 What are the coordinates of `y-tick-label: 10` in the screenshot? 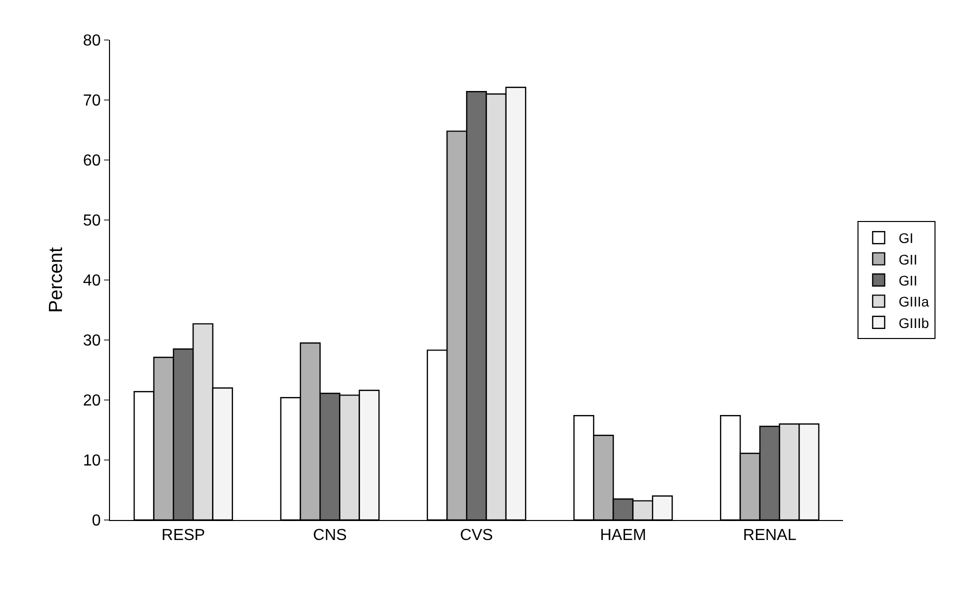 It's located at (92, 461).